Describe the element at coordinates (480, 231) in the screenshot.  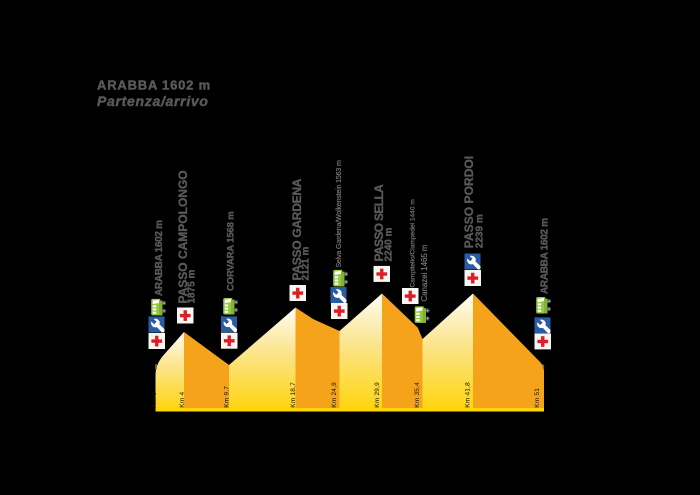
I see `svg-text: 2239 m` at that location.